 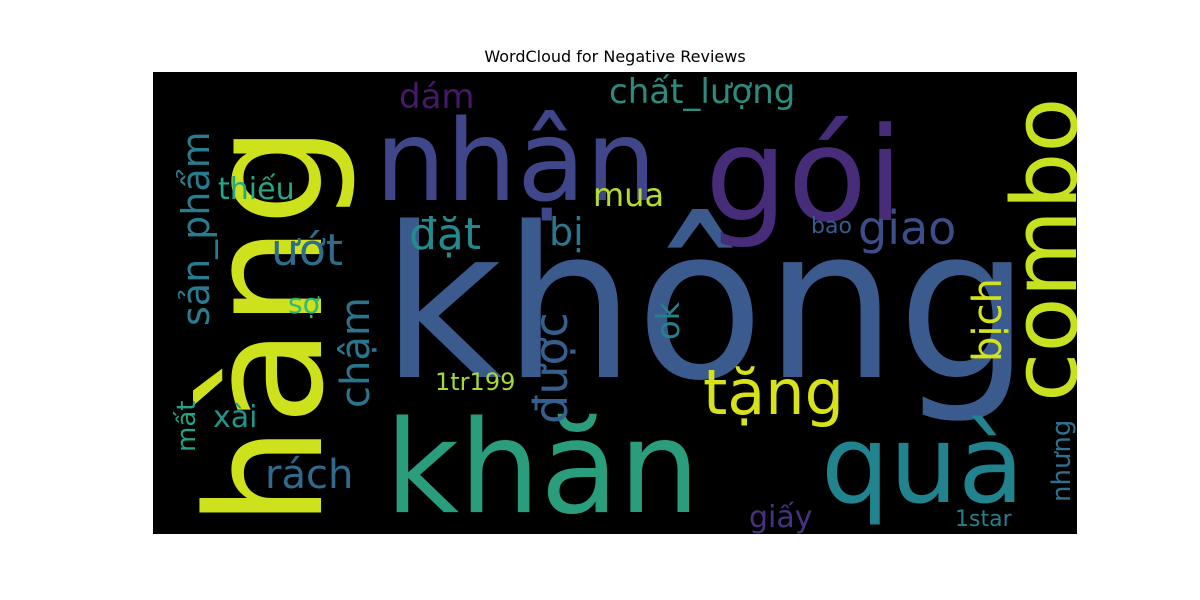 What do you see at coordinates (628, 195) in the screenshot?
I see `word-18: mua` at bounding box center [628, 195].